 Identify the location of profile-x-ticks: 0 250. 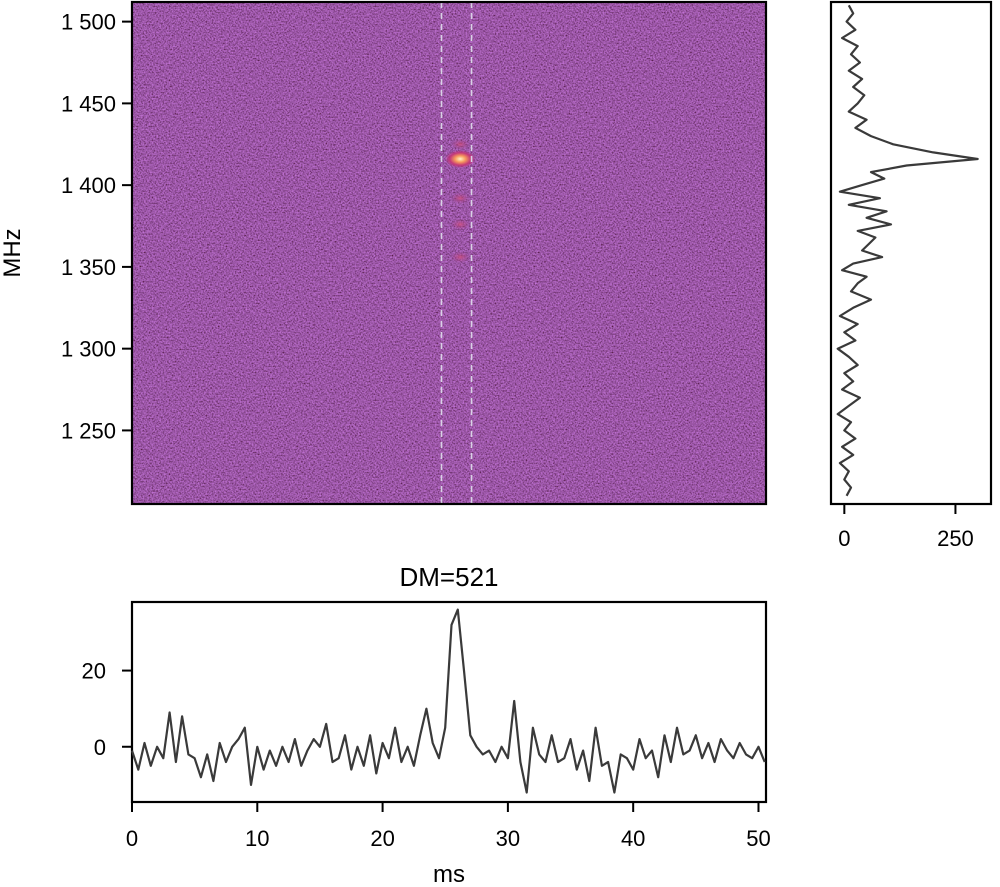
(906, 527).